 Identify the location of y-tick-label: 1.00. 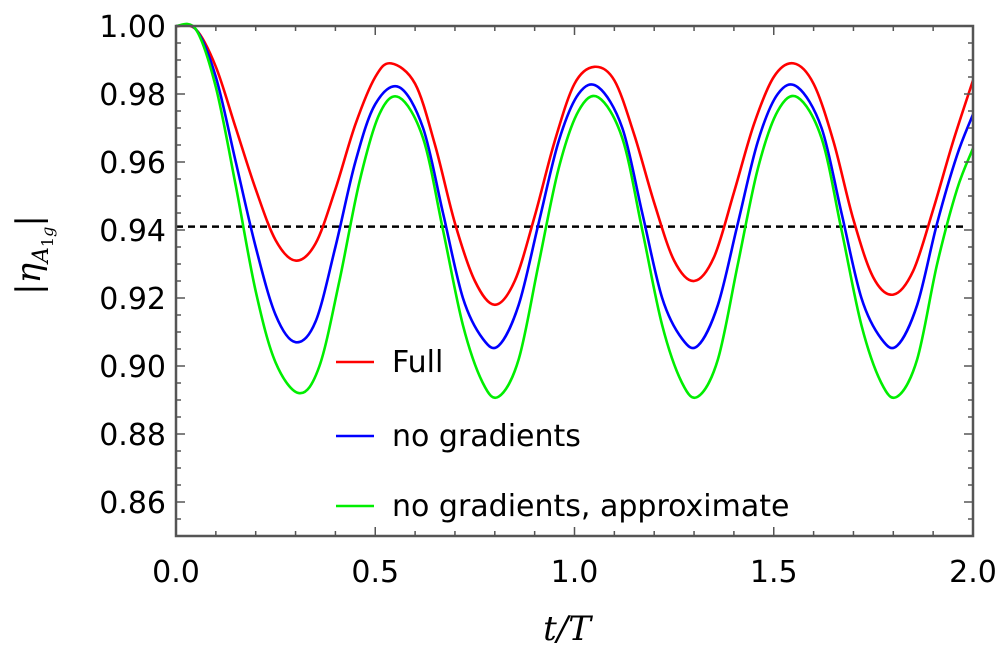
(132, 27).